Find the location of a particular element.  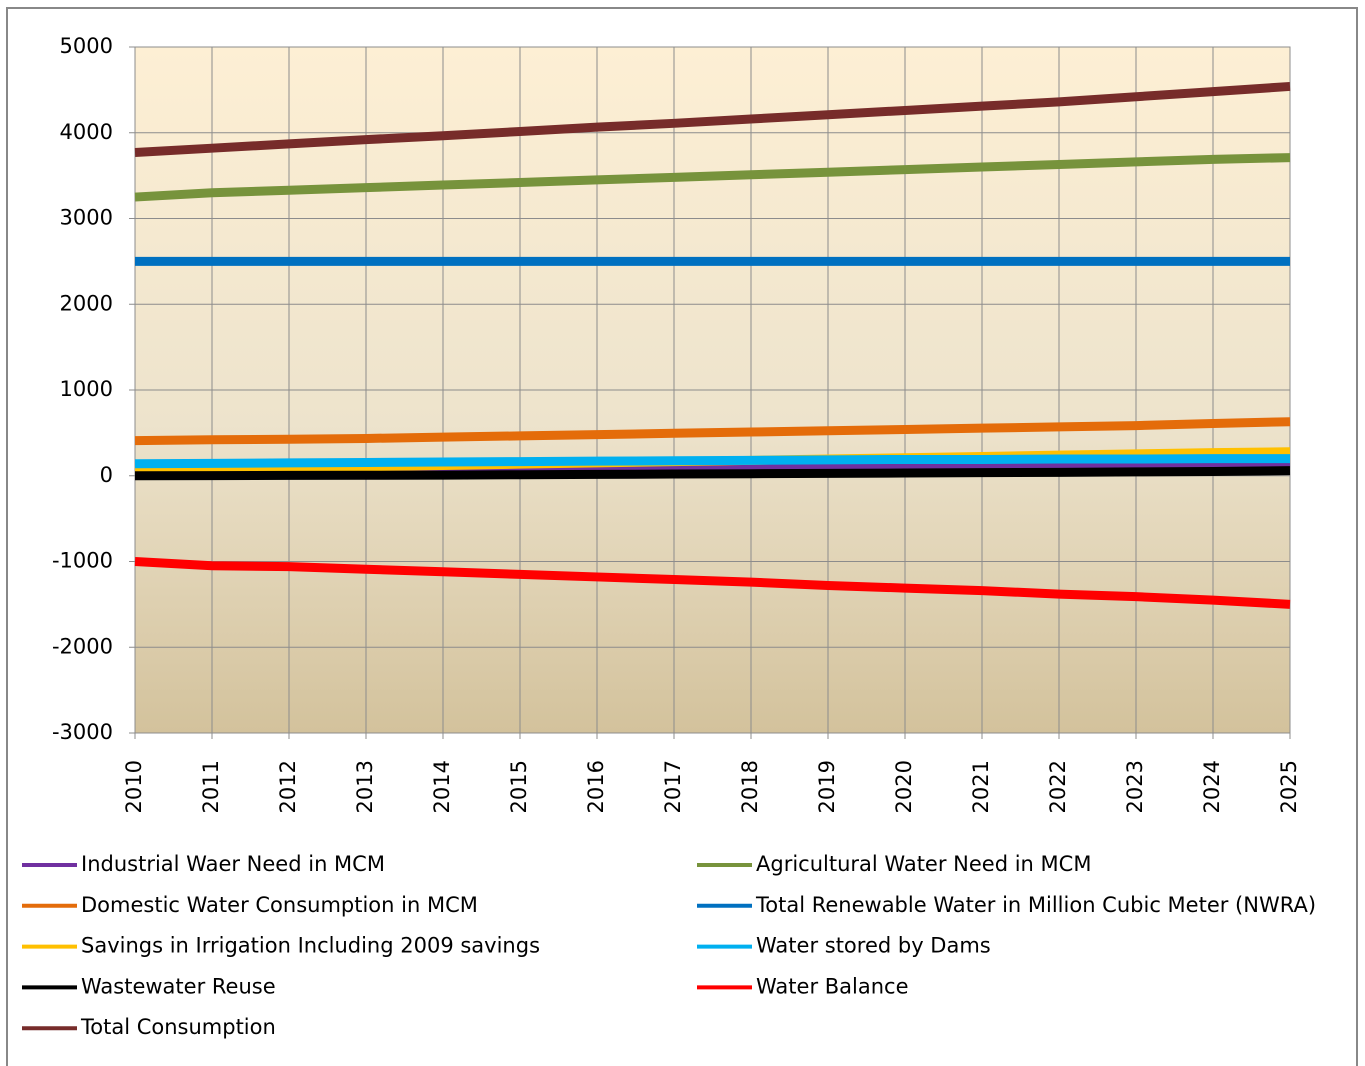

x-tick-label: 2010 is located at coordinates (134, 786).